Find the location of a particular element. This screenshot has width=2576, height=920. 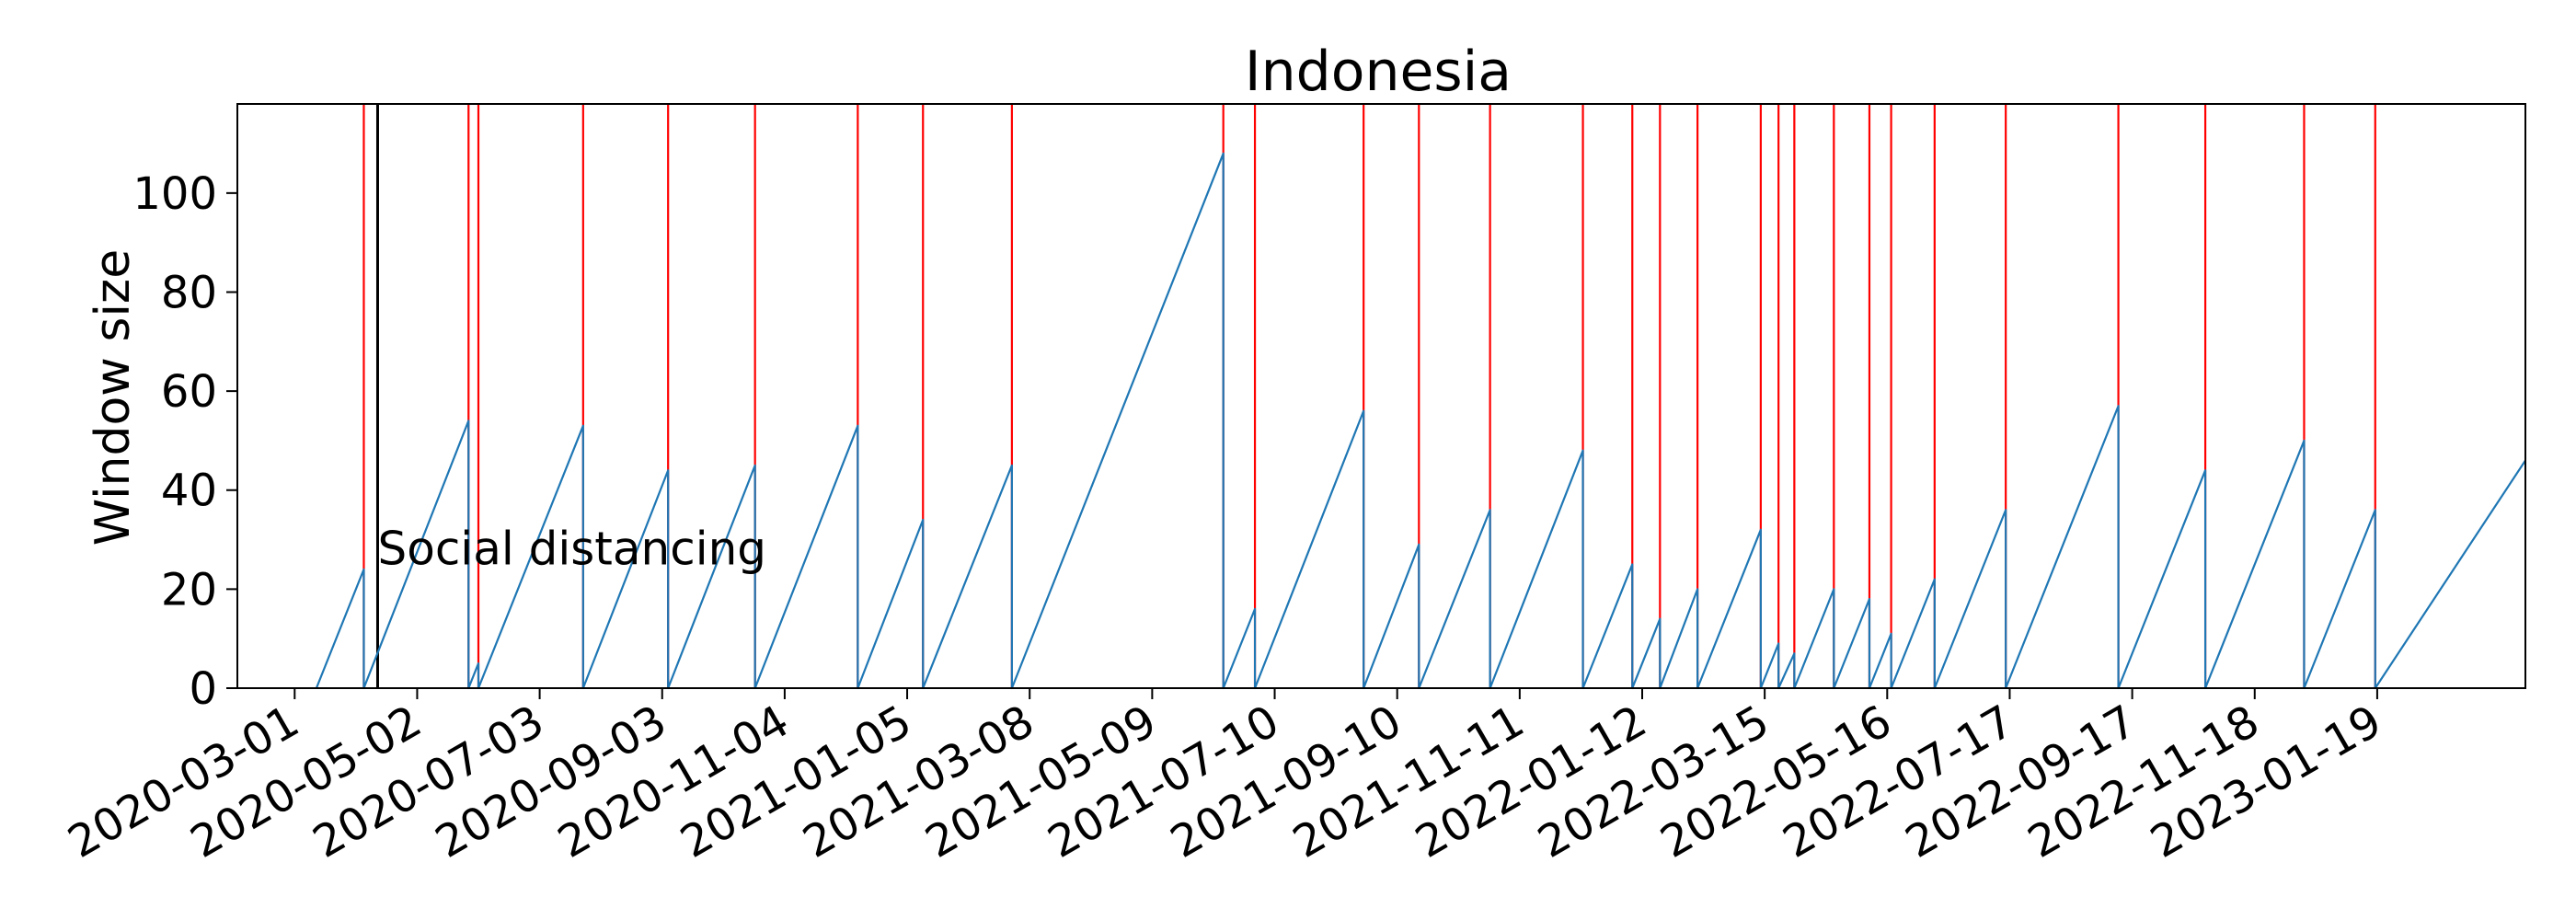

y-tick-label: 0 is located at coordinates (203, 689).